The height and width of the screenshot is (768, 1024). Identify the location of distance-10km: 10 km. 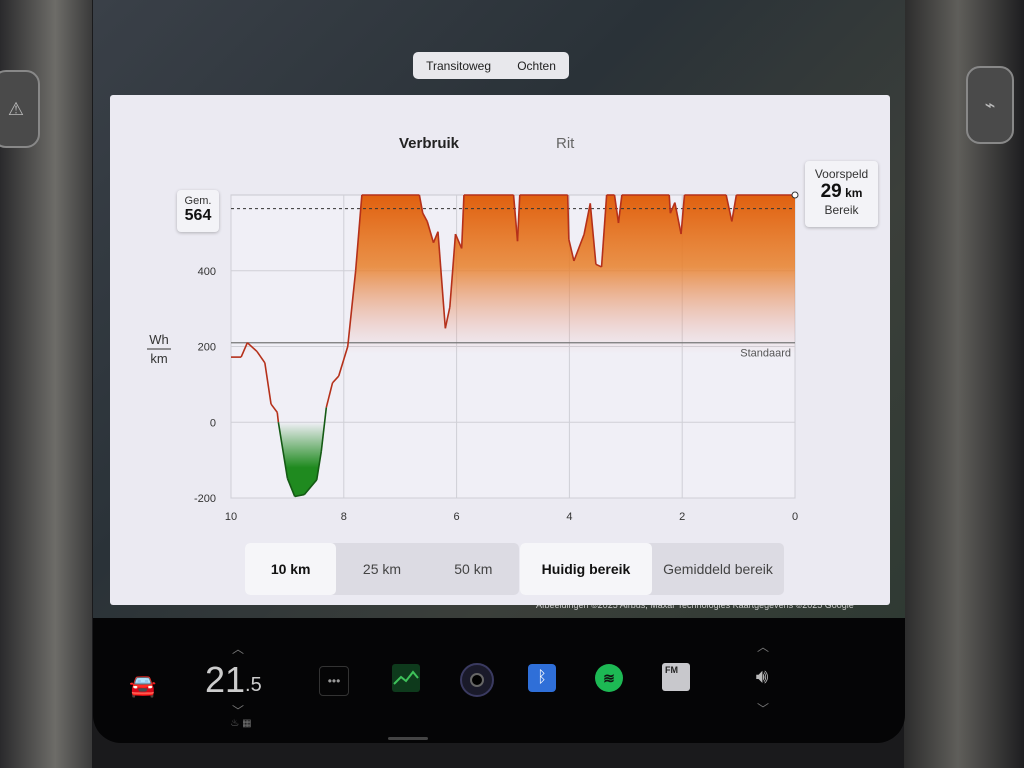
(291, 569).